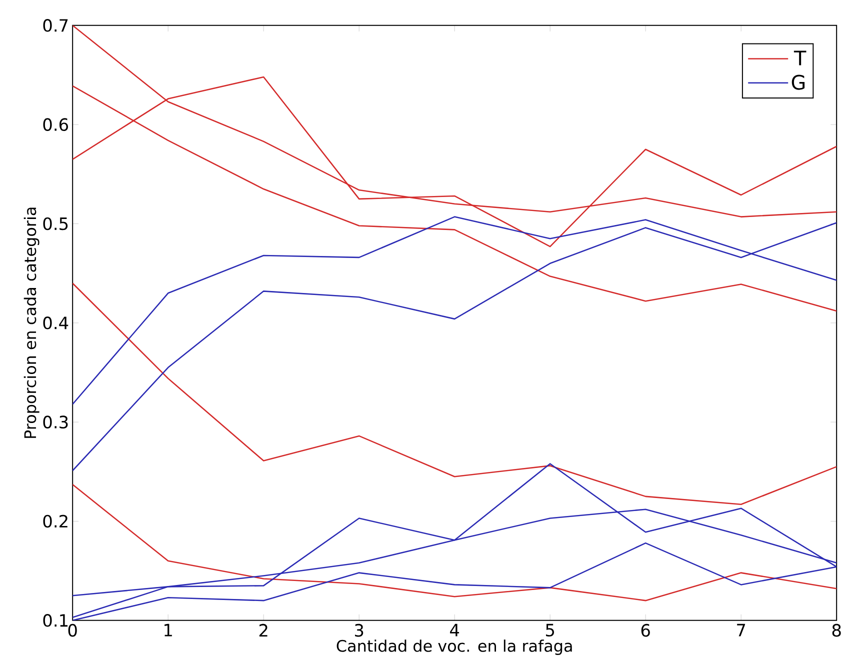  What do you see at coordinates (645, 630) in the screenshot?
I see `x-tick-label: 6` at bounding box center [645, 630].